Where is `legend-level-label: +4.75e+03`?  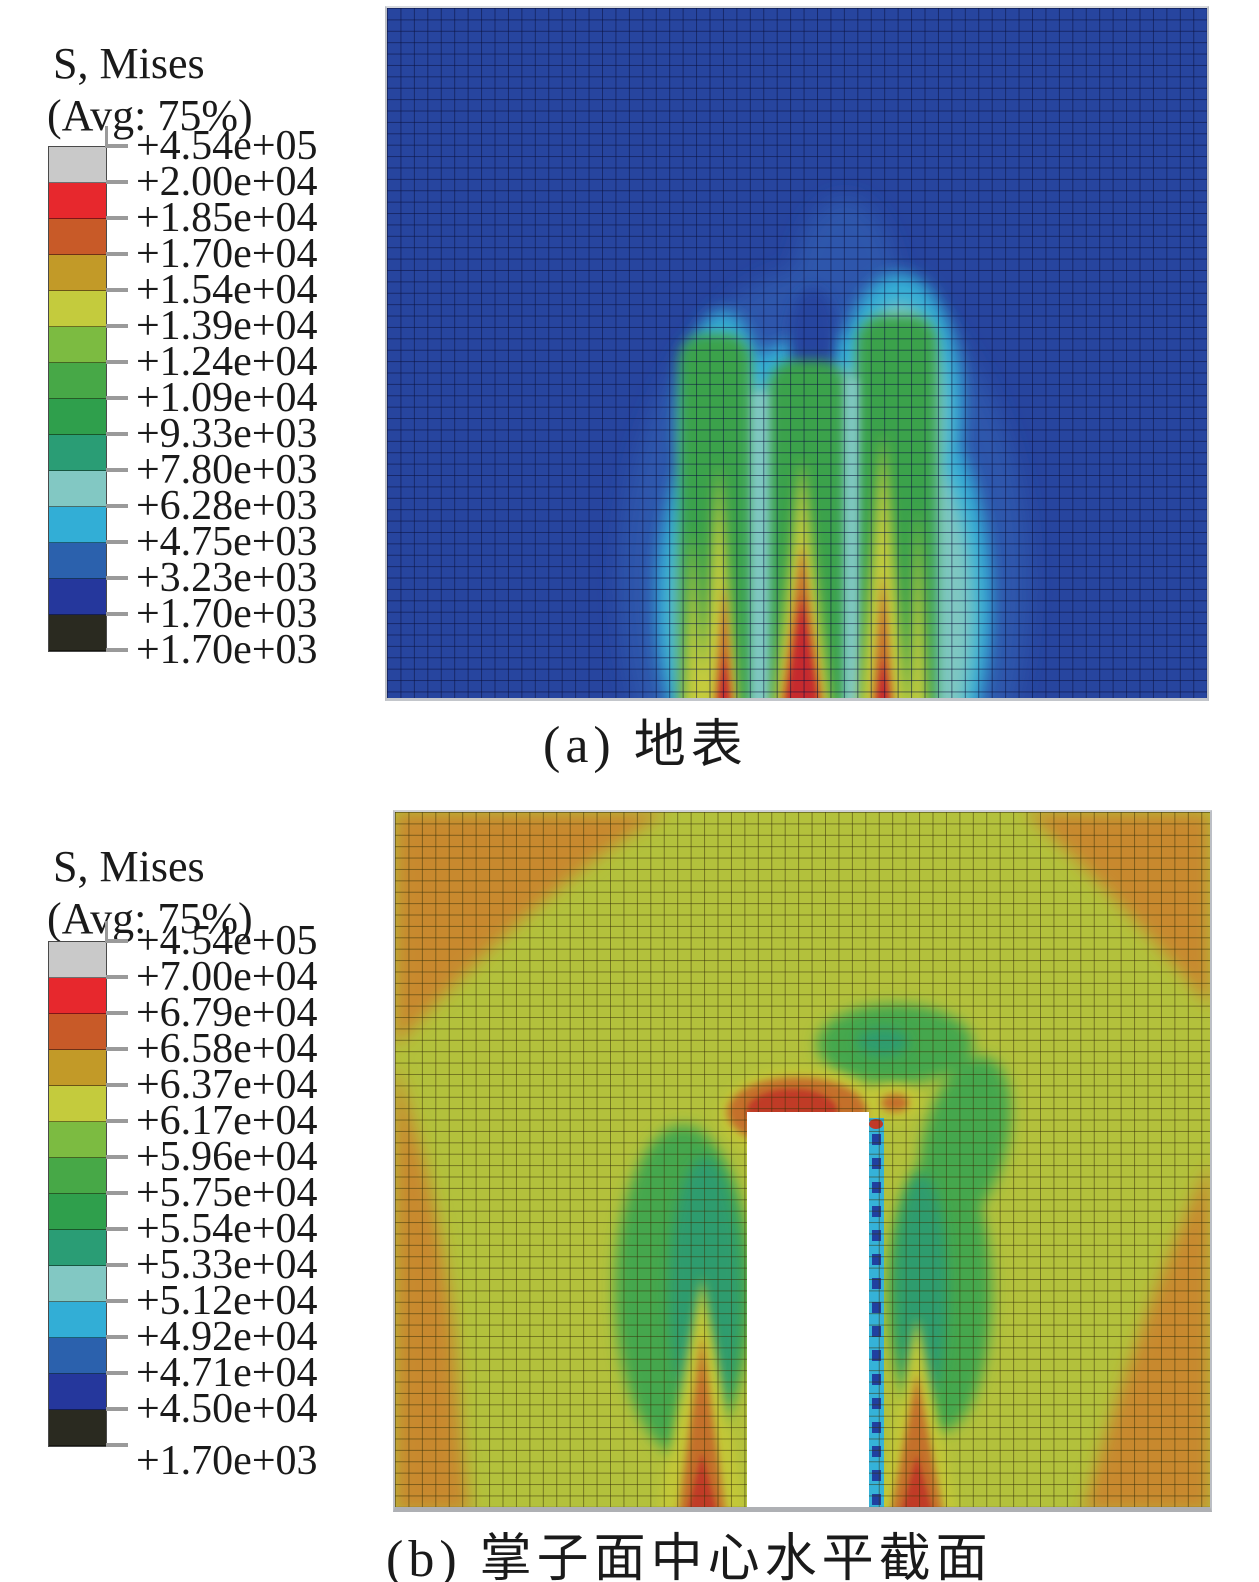 legend-level-label: +4.75e+03 is located at coordinates (227, 542).